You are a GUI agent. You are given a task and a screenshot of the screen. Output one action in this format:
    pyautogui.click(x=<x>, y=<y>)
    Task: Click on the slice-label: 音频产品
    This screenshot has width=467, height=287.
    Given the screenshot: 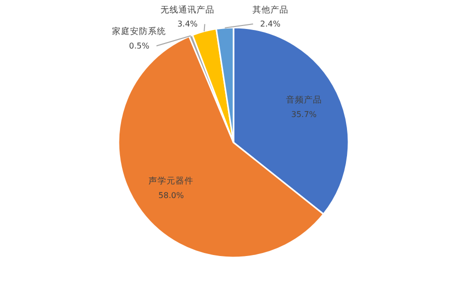 What is the action you would take?
    pyautogui.click(x=304, y=100)
    